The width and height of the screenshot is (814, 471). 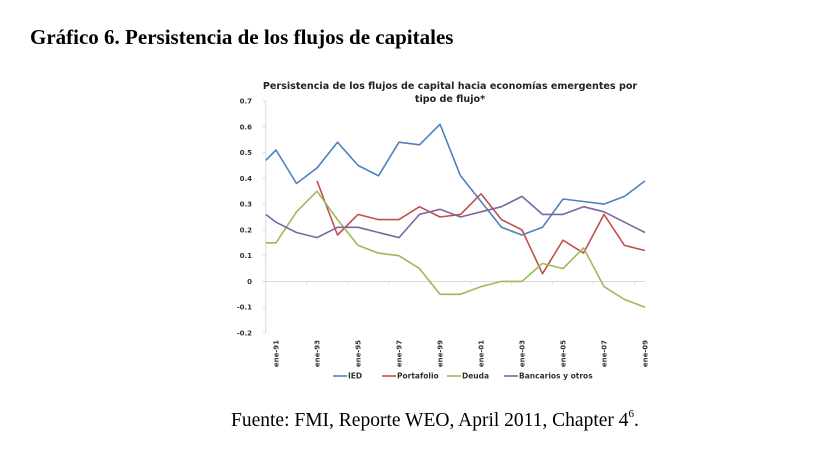 What do you see at coordinates (646, 353) in the screenshot?
I see `x-tick-label: ene-09` at bounding box center [646, 353].